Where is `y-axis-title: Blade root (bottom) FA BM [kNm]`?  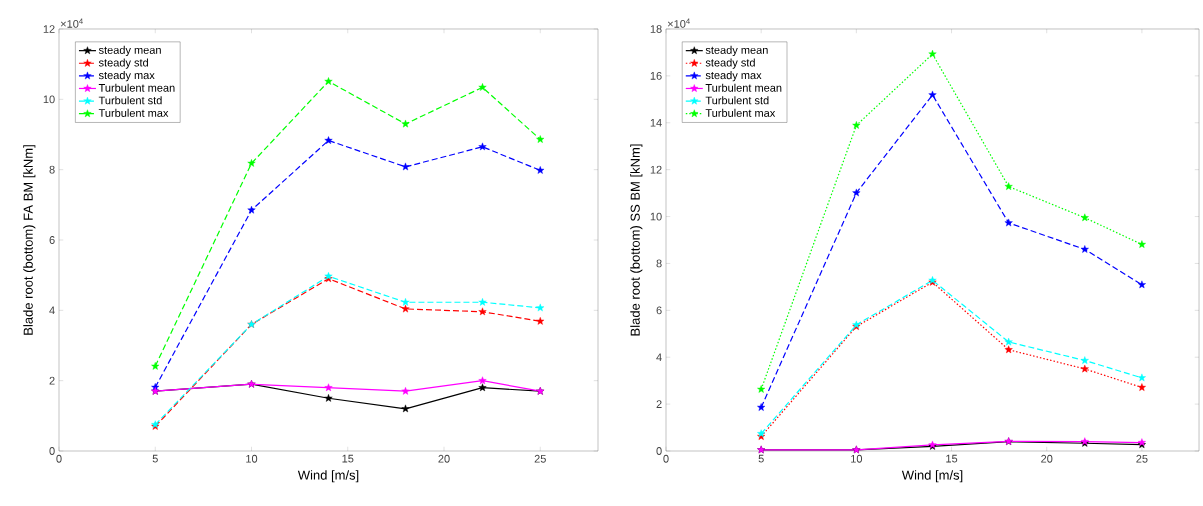 y-axis-title: Blade root (bottom) FA BM [kNm] is located at coordinates (29, 240).